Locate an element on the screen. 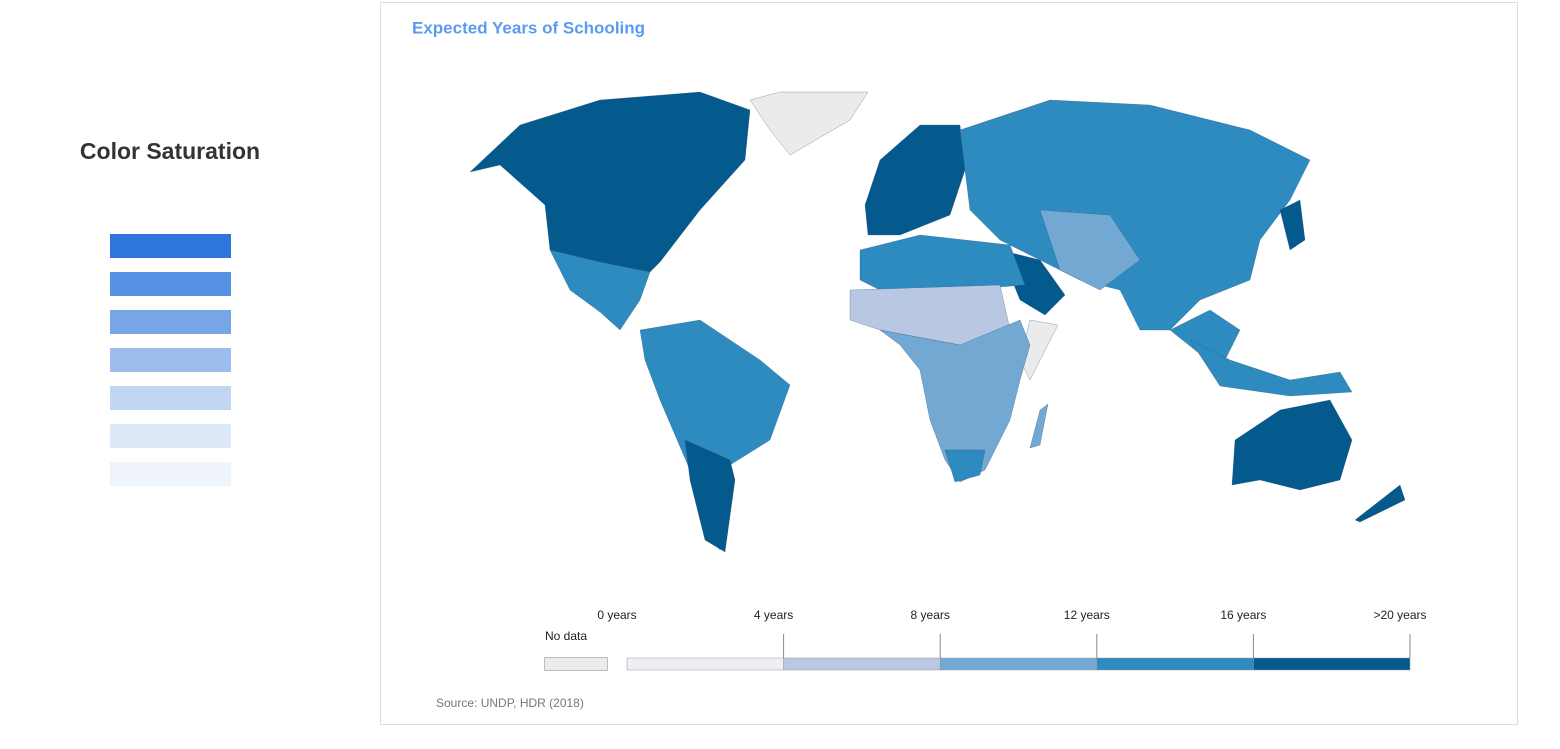 The image size is (1560, 749). legend-label: 0 years is located at coordinates (616, 615).